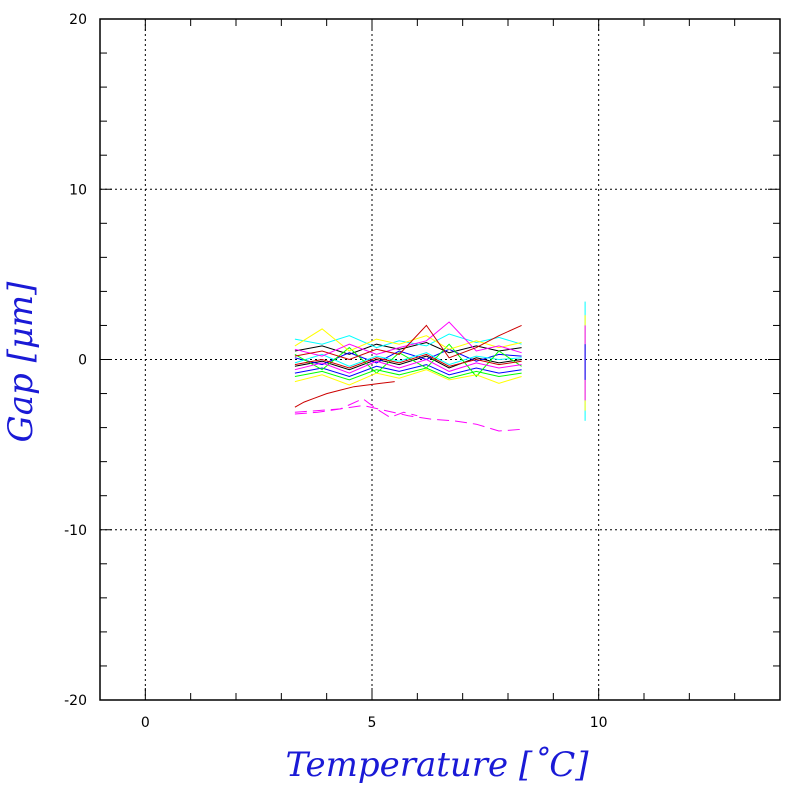 Image resolution: width=797 pixels, height=802 pixels. Describe the element at coordinates (145, 723) in the screenshot. I see `x-tick-label: 0` at that location.